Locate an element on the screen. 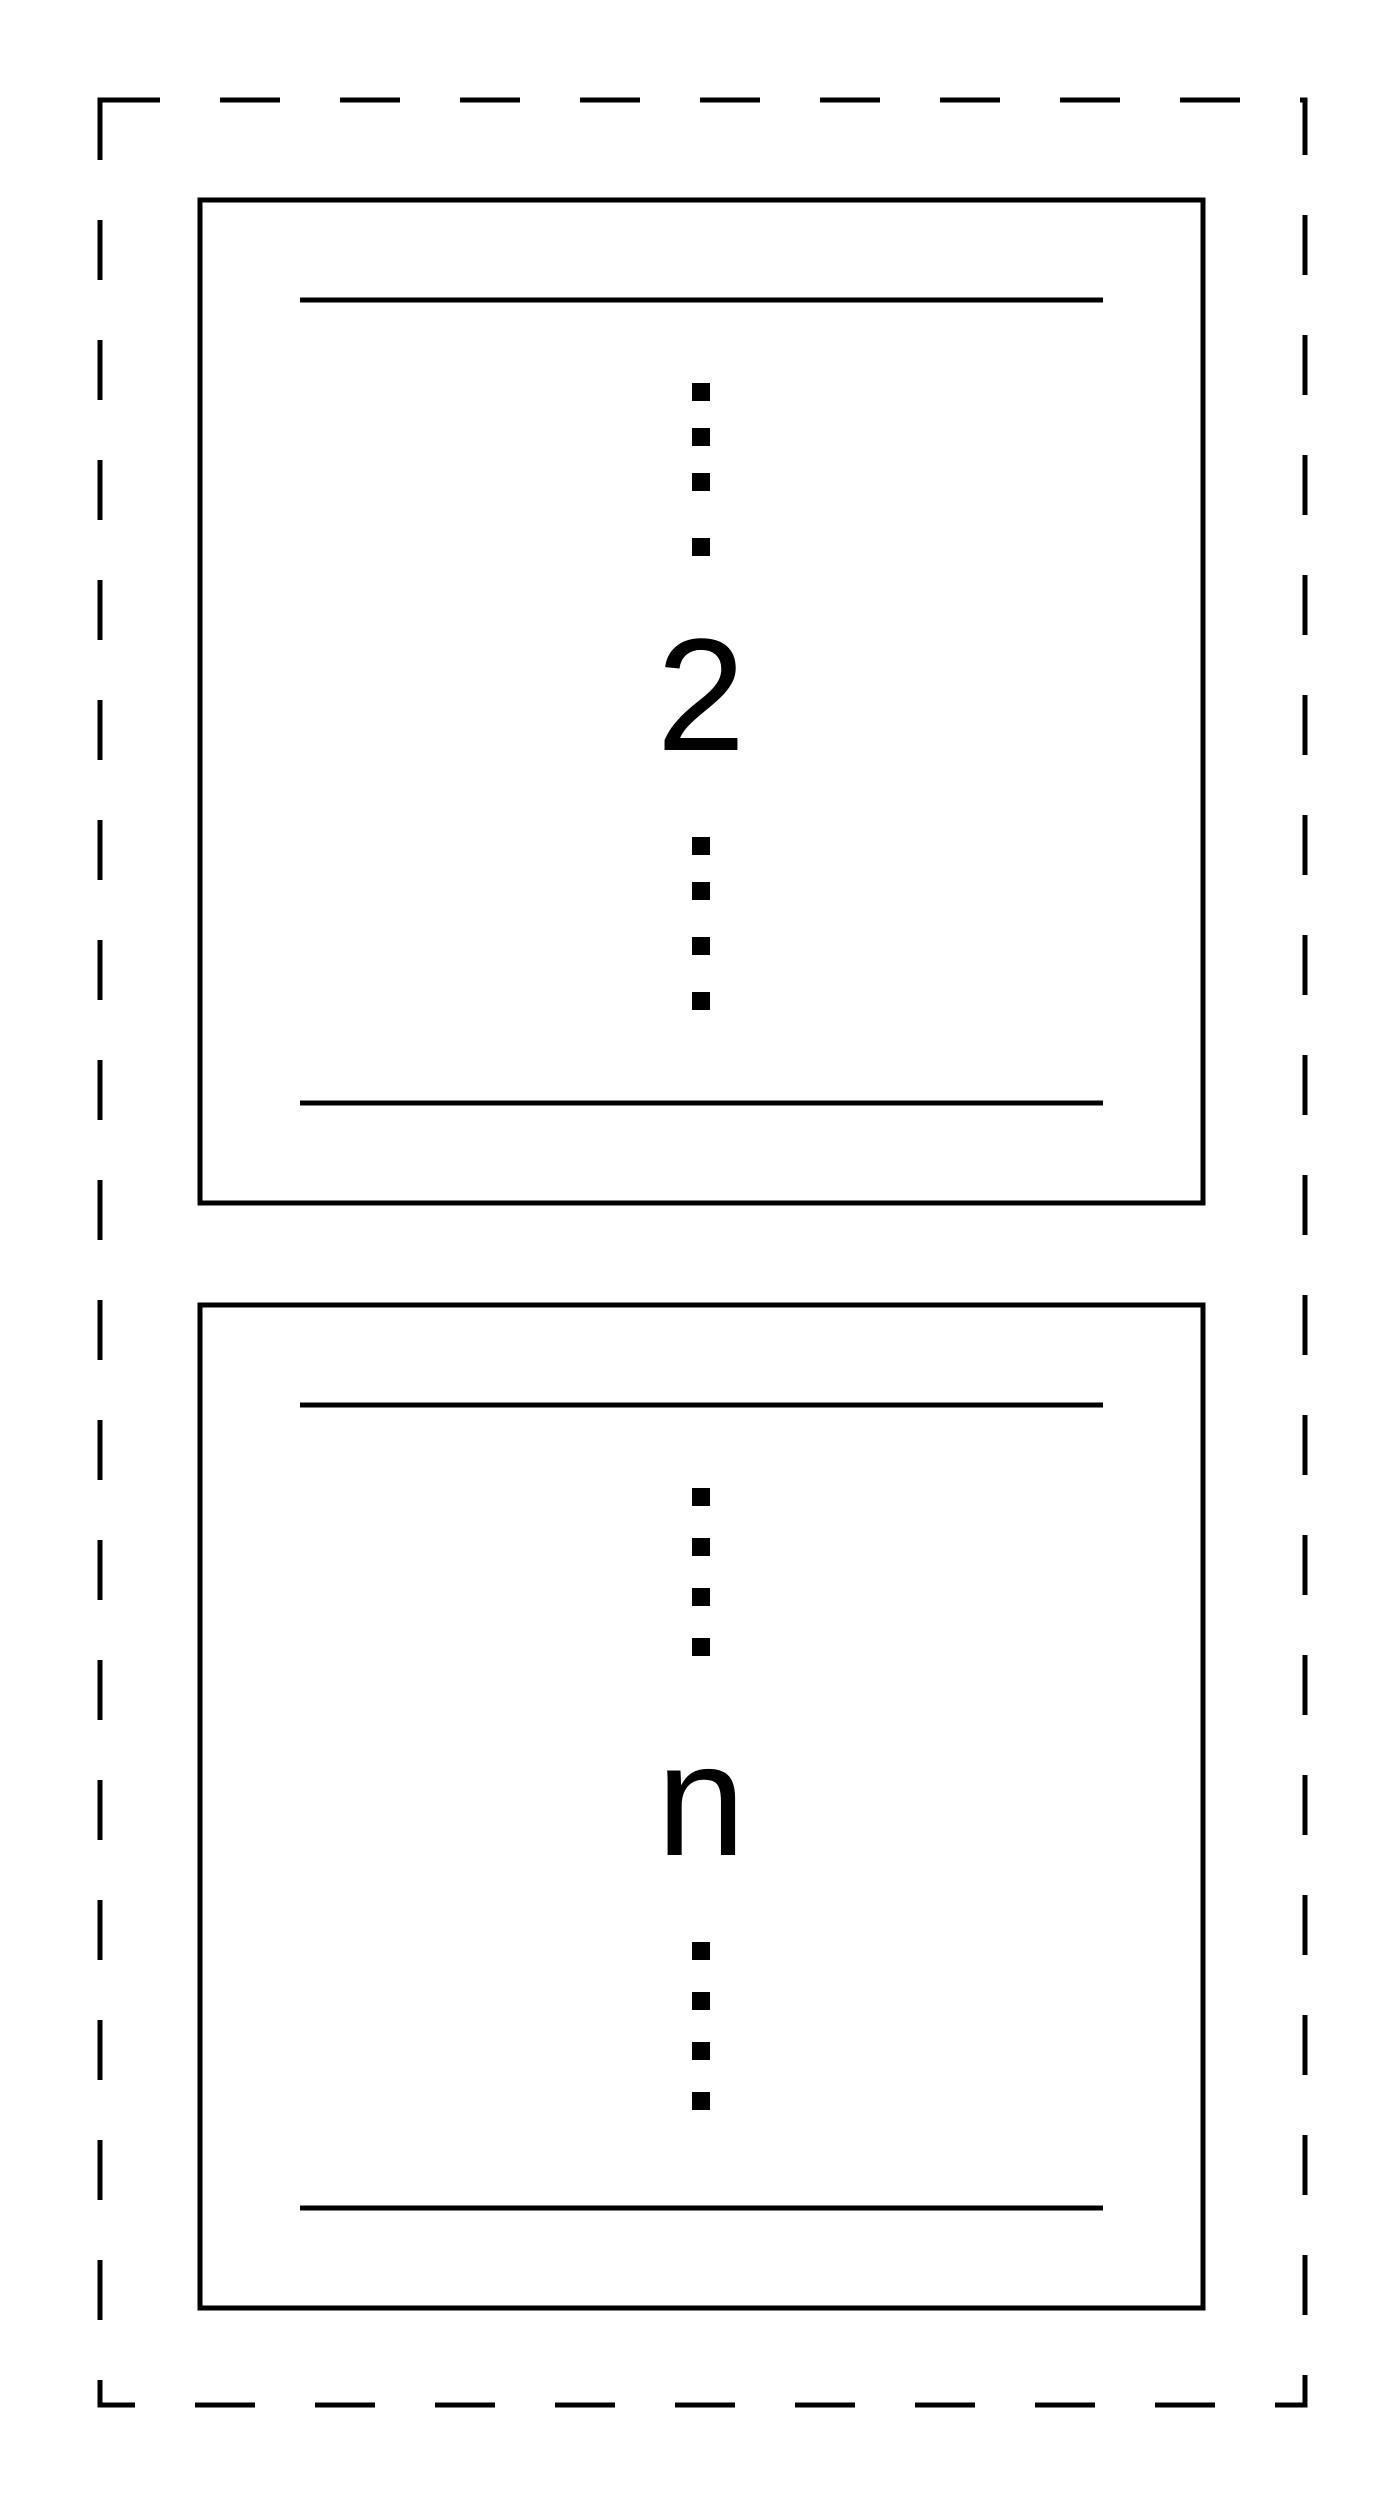  box-2-ellipsis-below is located at coordinates (701, 2026).